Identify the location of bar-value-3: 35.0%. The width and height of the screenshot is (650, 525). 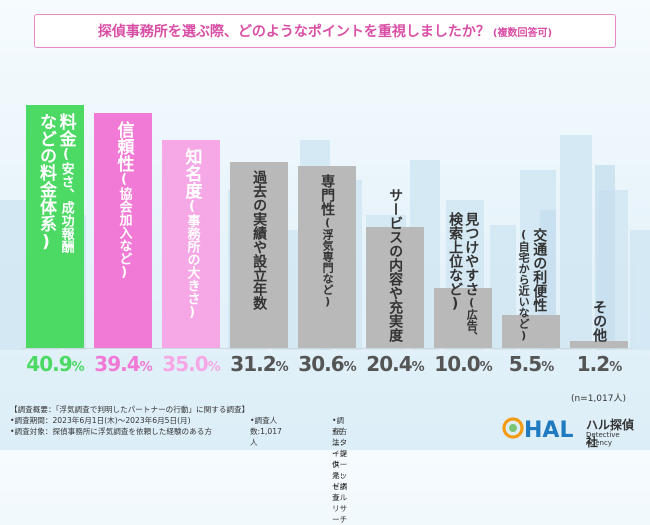
(191, 364).